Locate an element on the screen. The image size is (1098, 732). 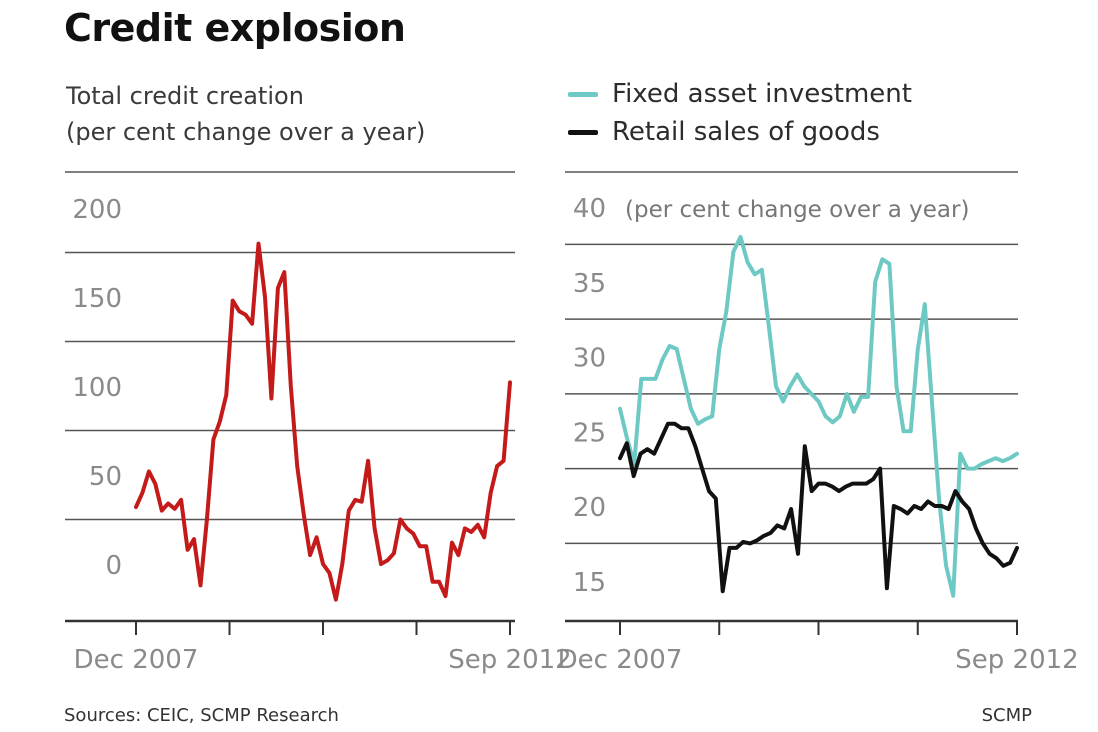
left-chart-x-axis: Dec 2007 Sep 2012 is located at coordinates (318, 647).